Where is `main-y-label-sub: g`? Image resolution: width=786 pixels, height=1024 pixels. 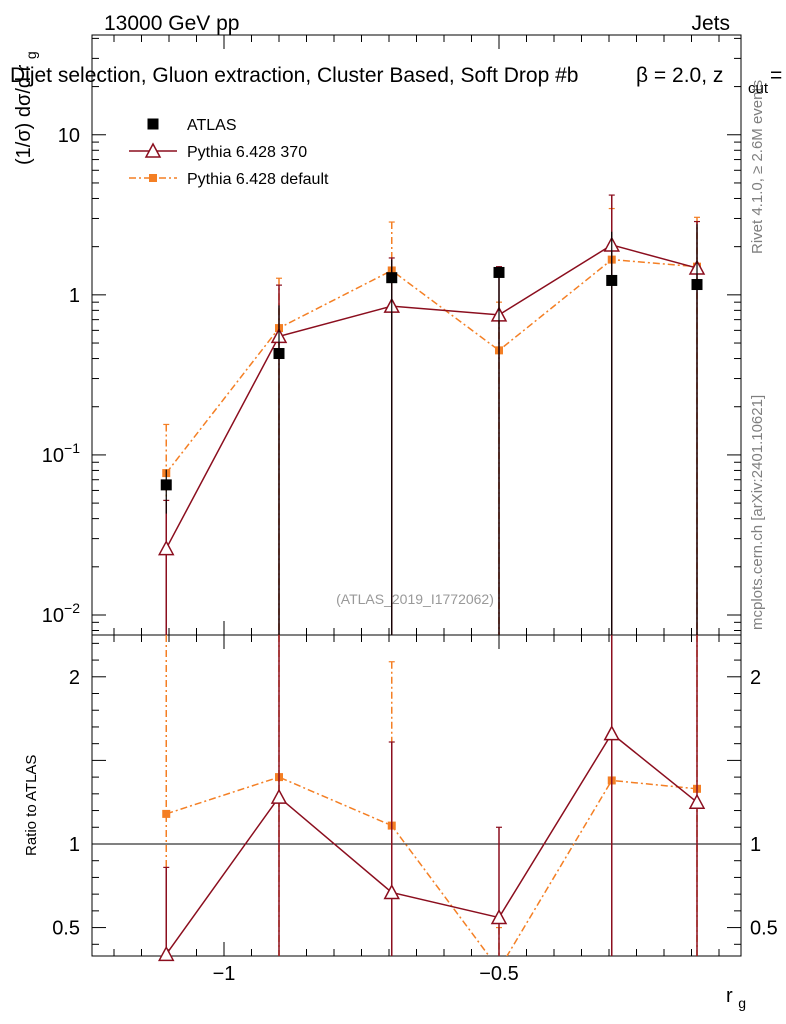
main-y-label-sub: g is located at coordinates (31, 55).